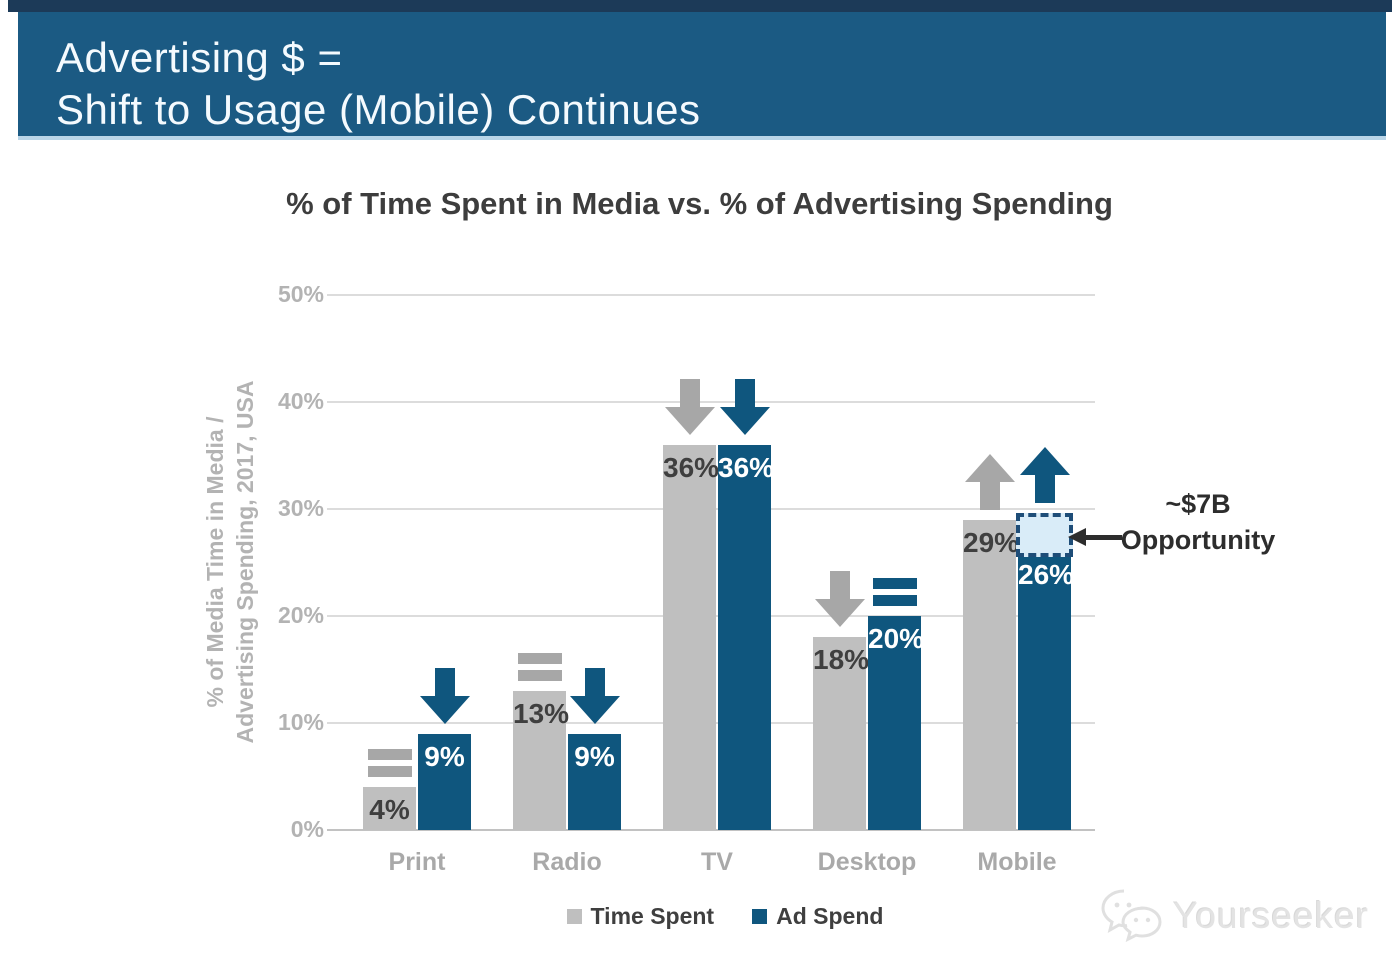 The width and height of the screenshot is (1399, 960). I want to click on legend-label: Time Spent, so click(652, 916).